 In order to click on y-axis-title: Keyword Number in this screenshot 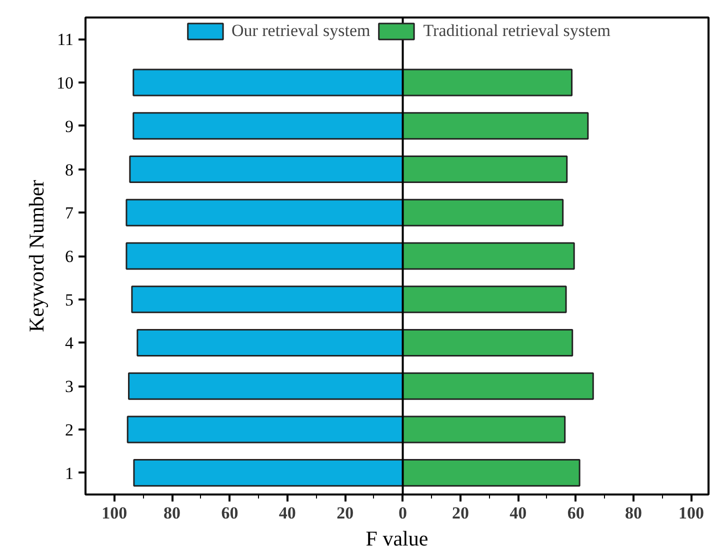, I will do `click(36, 256)`.